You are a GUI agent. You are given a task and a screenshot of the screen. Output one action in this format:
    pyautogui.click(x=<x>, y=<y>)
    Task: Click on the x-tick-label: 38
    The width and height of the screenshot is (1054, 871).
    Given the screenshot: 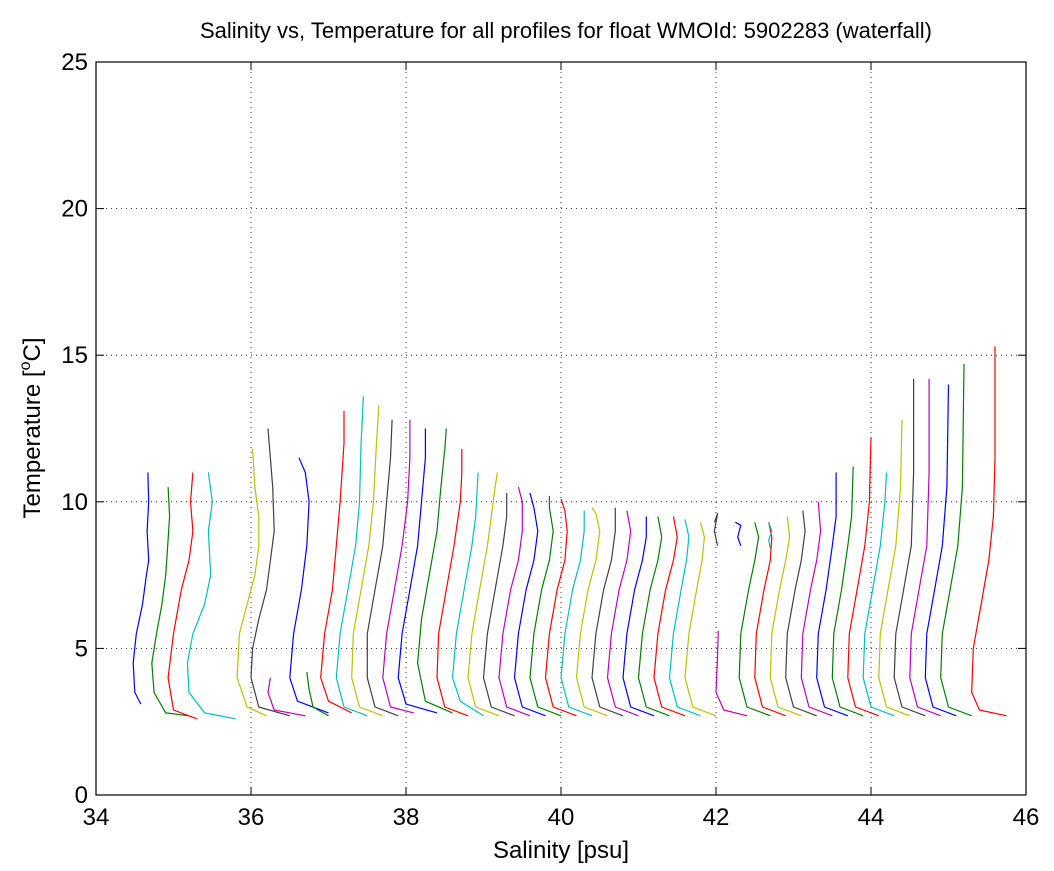 What is the action you would take?
    pyautogui.click(x=406, y=817)
    